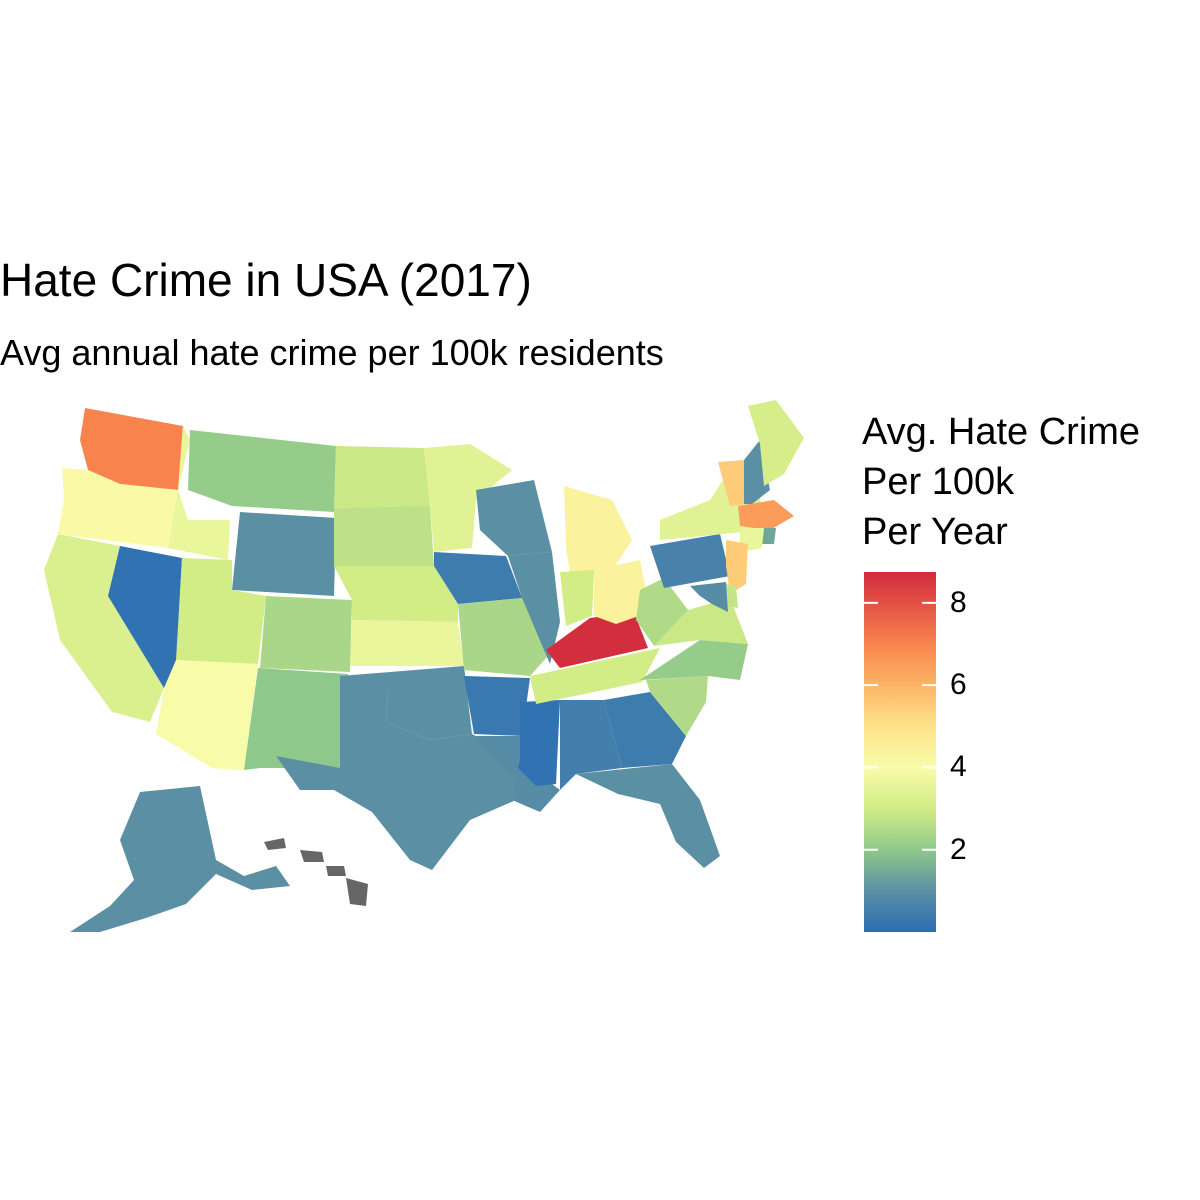 The width and height of the screenshot is (1200, 1200). Describe the element at coordinates (938, 482) in the screenshot. I see `legend-title-line-2: Per 100k` at that location.